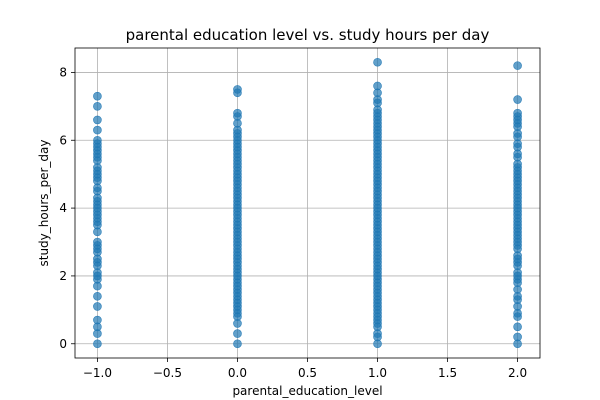 Image resolution: width=600 pixels, height=400 pixels. I want to click on x-axis-ticks: −1.0 −0.5 0.0 0.5 1.0 1.5 2.0, so click(305, 369).